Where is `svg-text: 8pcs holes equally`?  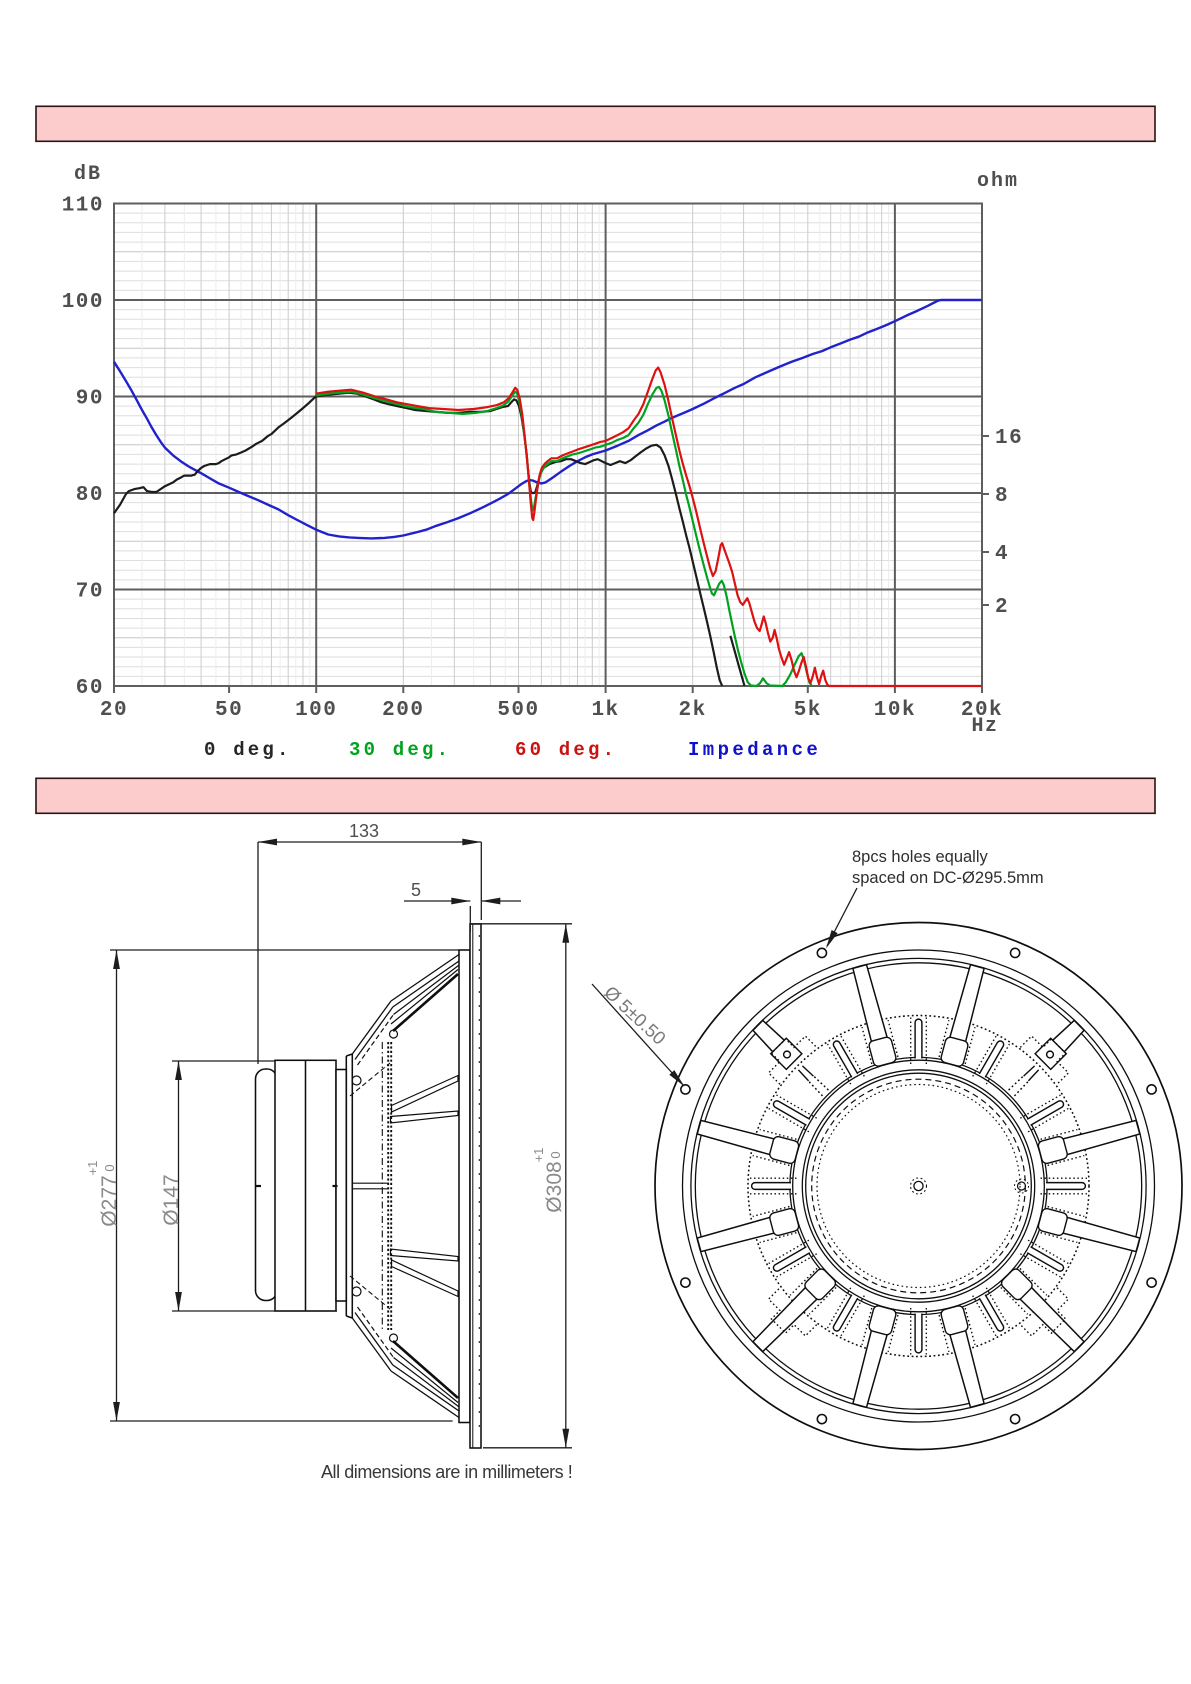
svg-text: 8pcs holes equally is located at coordinates (920, 857).